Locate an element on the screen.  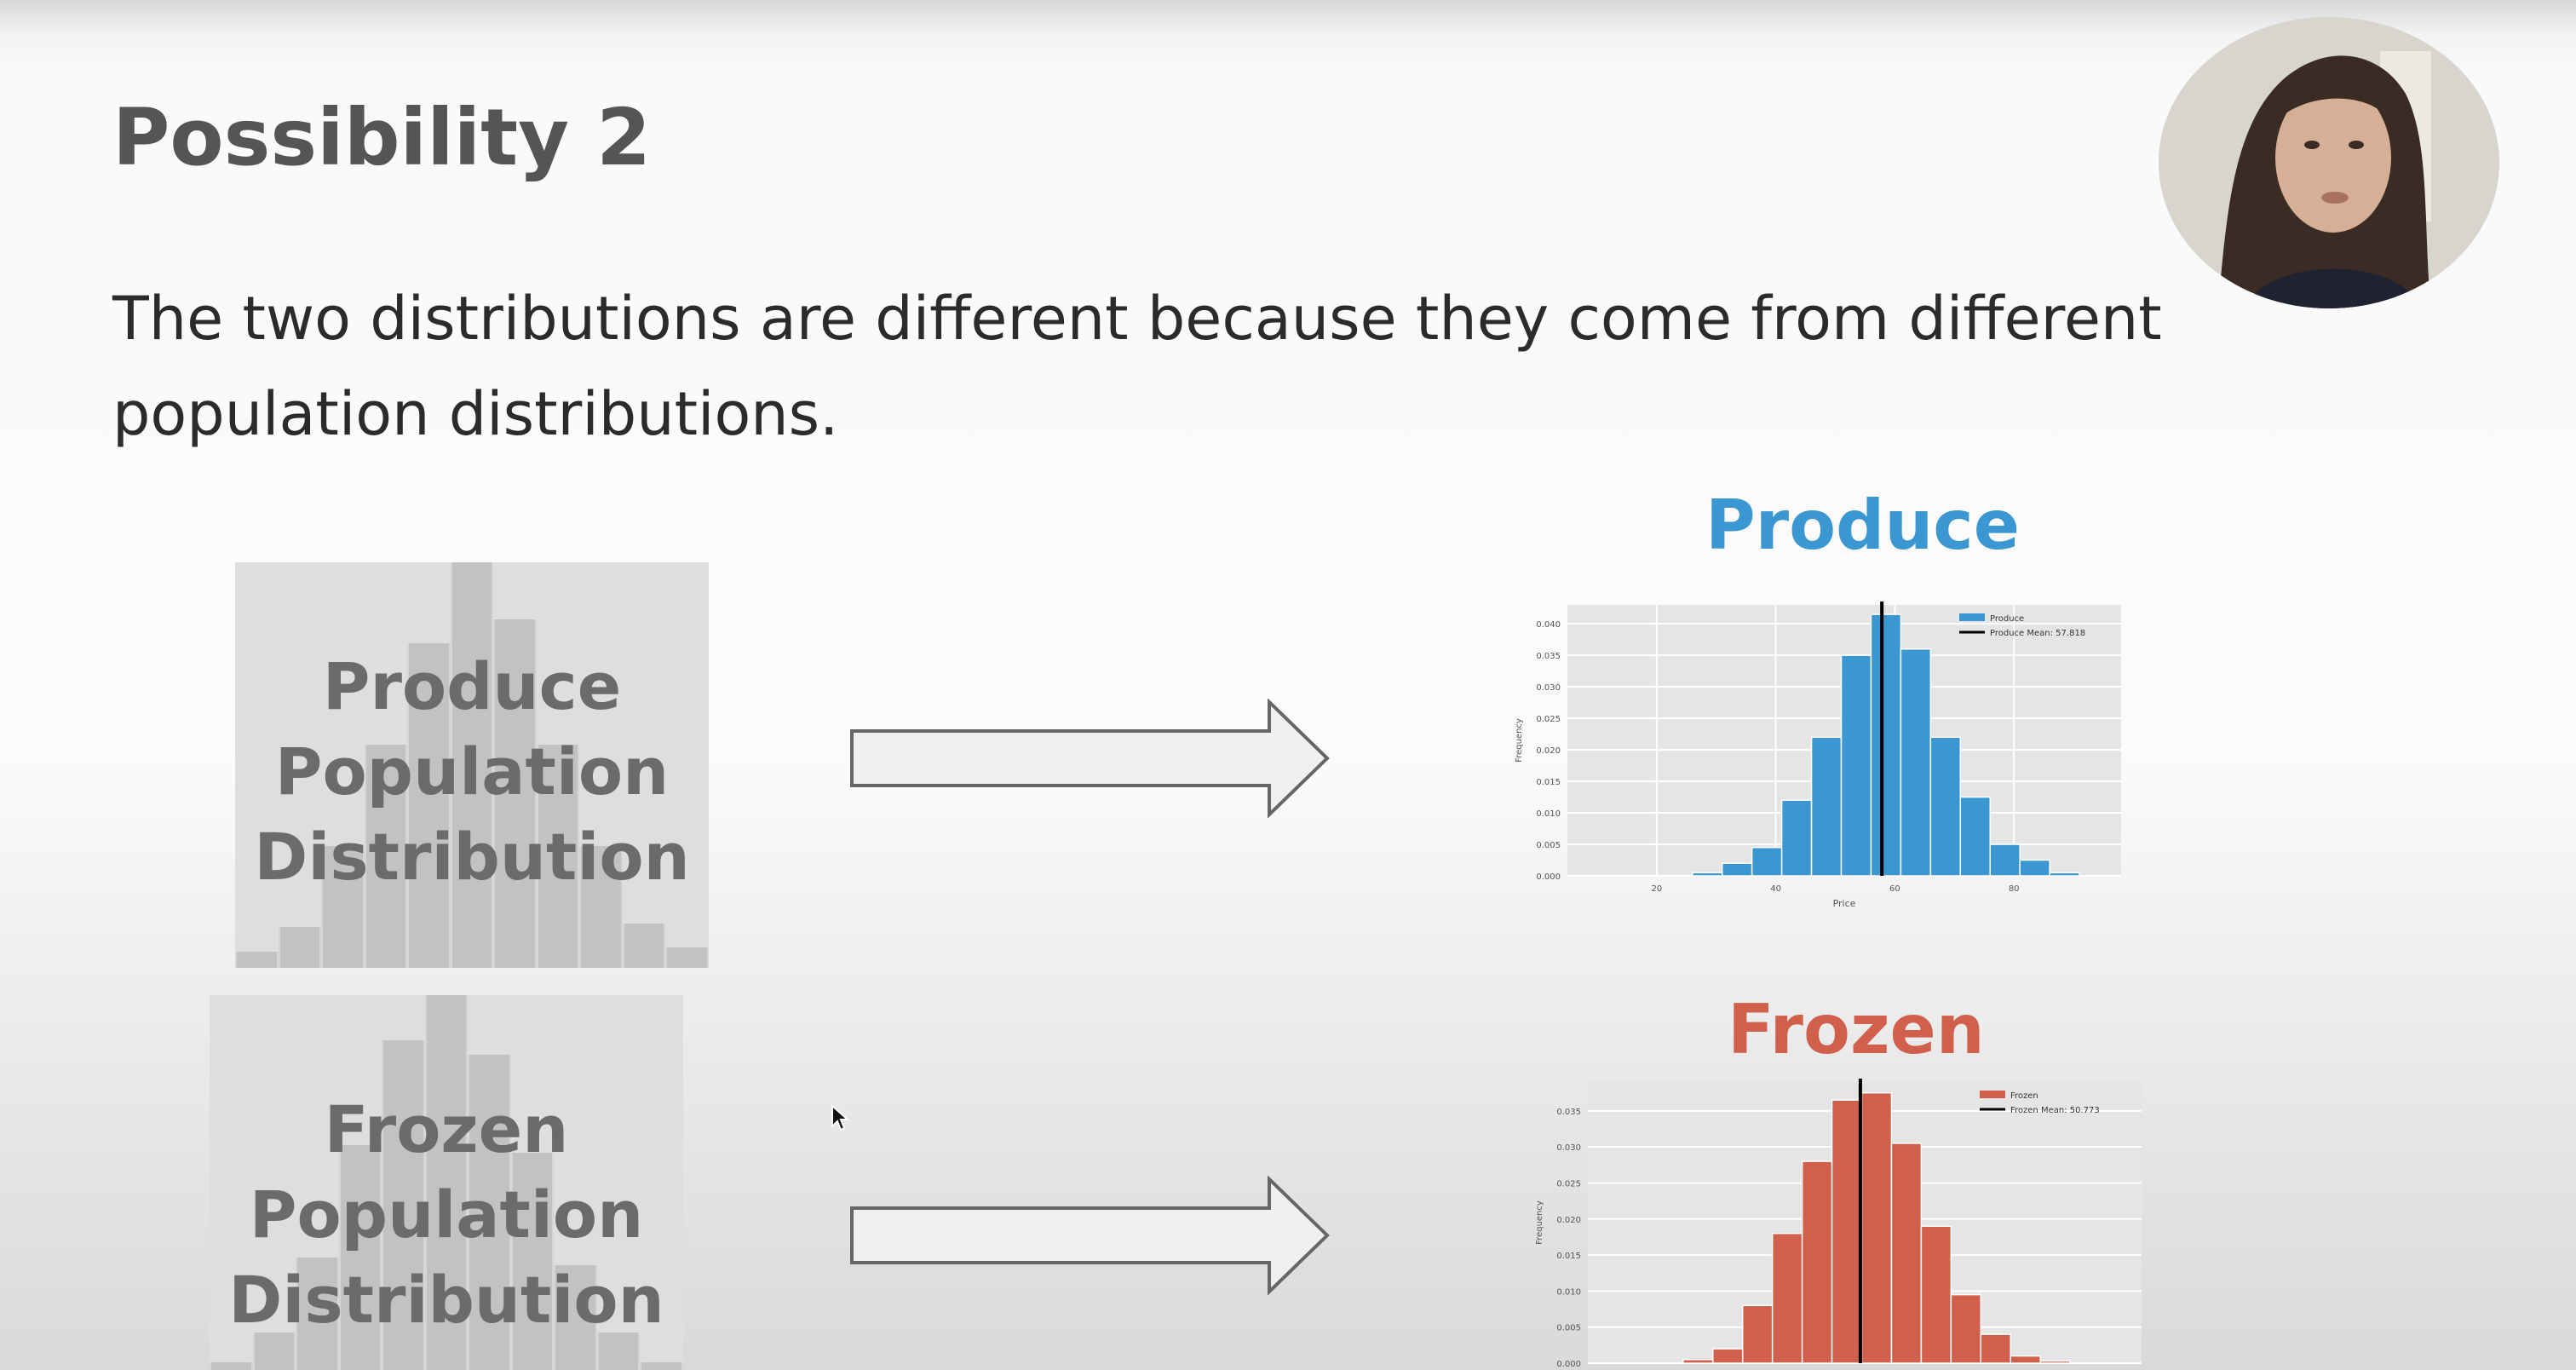
x-axis-label: Price is located at coordinates (1845, 904).